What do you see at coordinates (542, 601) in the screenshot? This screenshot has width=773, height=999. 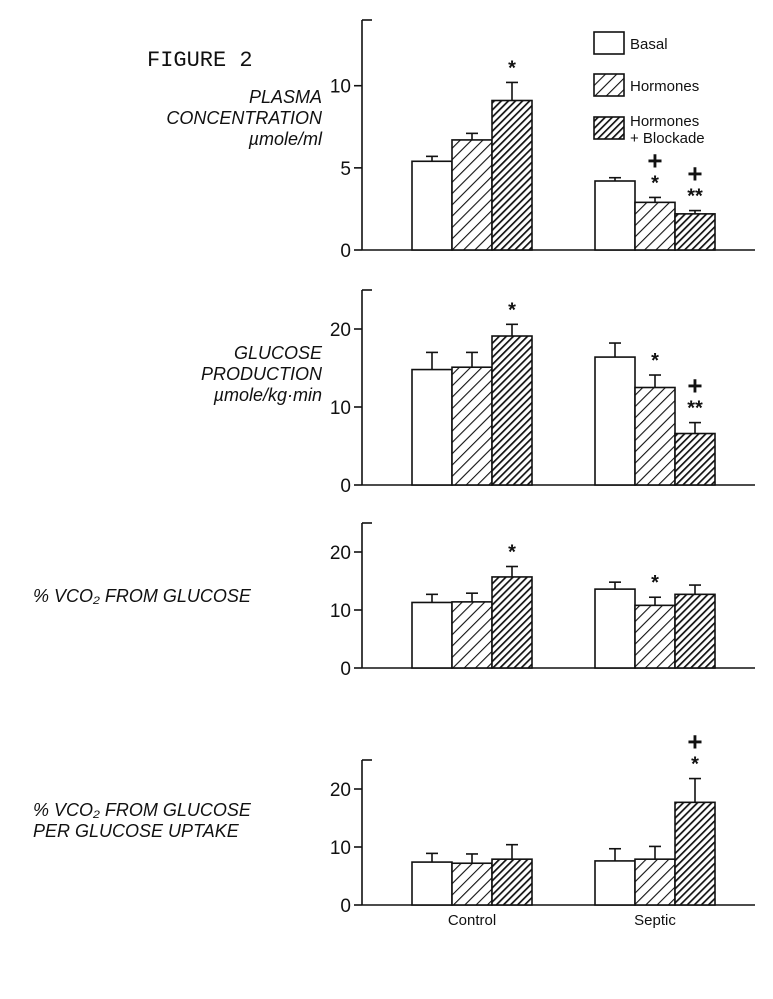 I see `chart-panel-3: 0 10 20 * *` at bounding box center [542, 601].